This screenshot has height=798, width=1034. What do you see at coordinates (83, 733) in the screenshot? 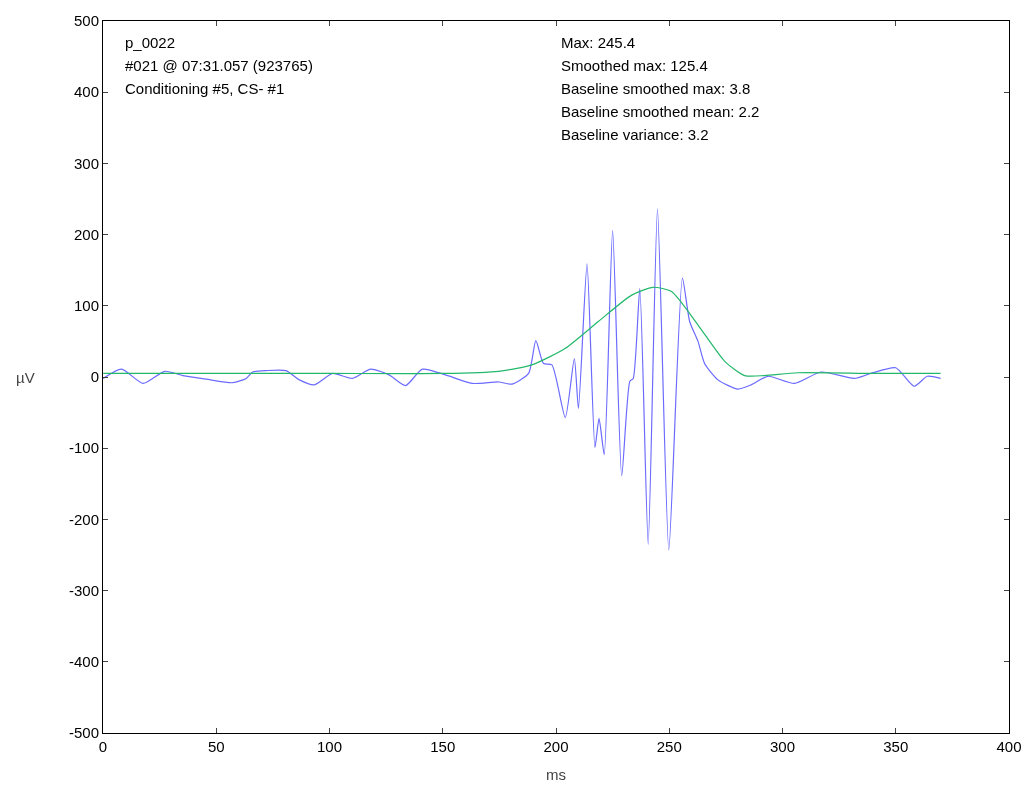
I see `y-tick-label: -500` at bounding box center [83, 733].